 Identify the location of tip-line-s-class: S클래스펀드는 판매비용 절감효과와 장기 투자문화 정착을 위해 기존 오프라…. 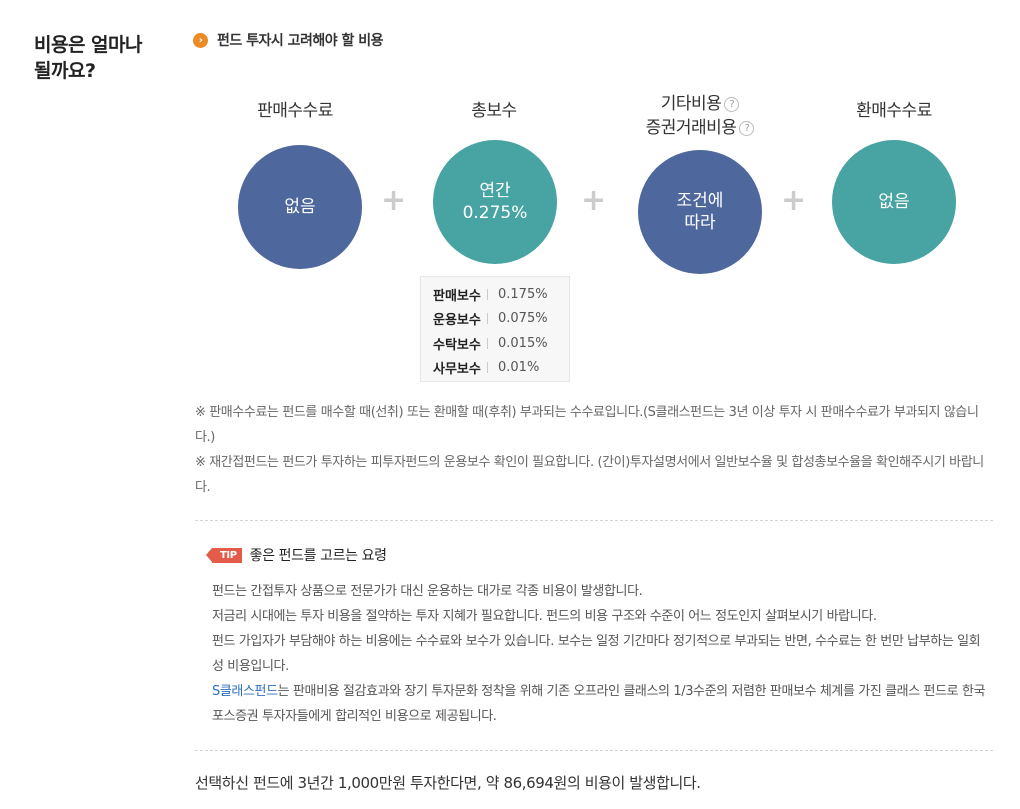
(599, 704).